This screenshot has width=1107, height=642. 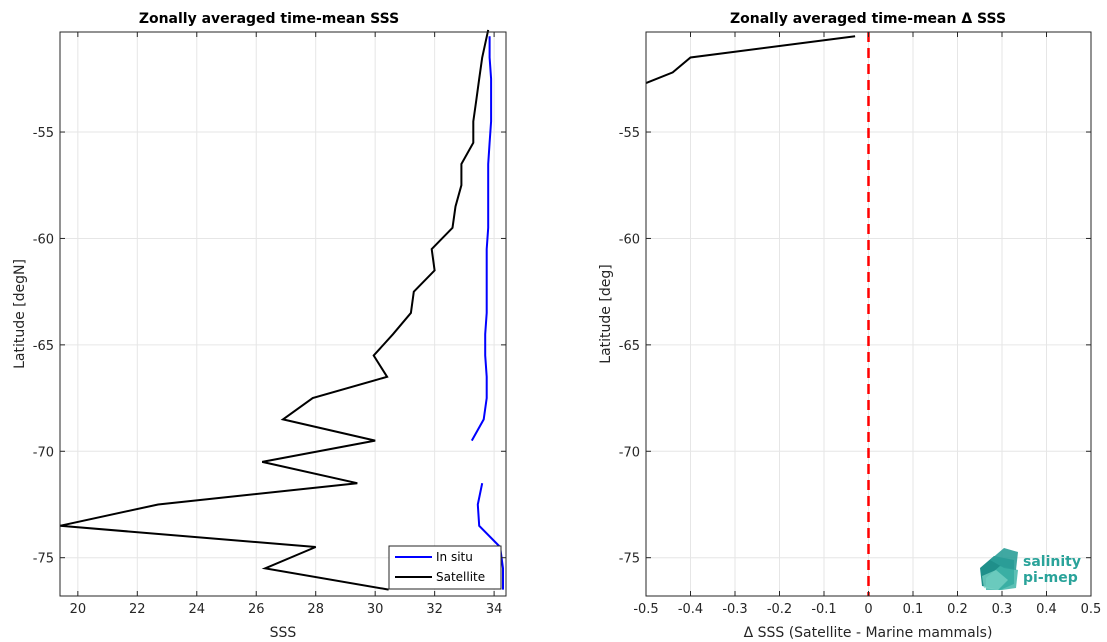 I want to click on salinity-pi-mep-logo: salinity pi-mep, so click(x=1030, y=569).